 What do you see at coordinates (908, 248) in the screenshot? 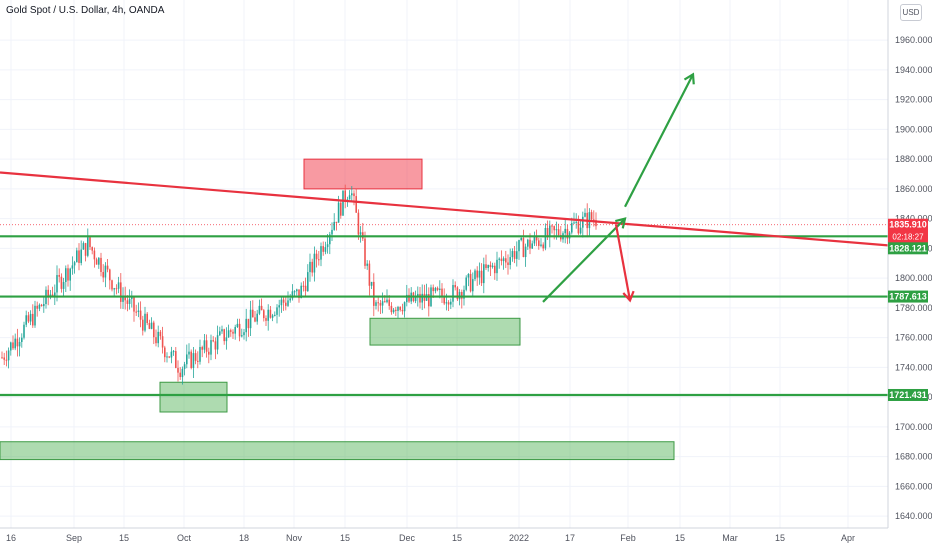
I see `level-price-badge-text: 1828.121` at bounding box center [908, 248].